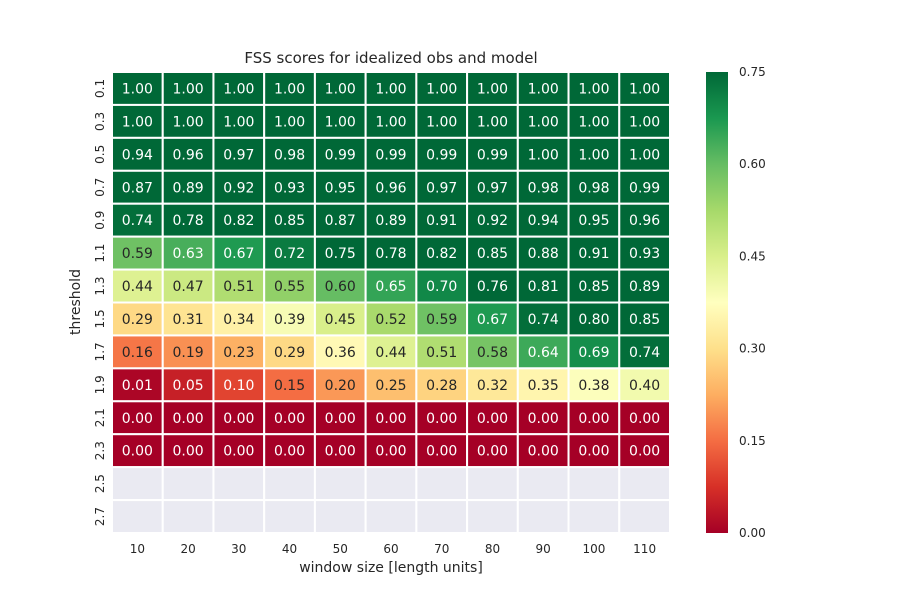 This screenshot has height=600, width=900. What do you see at coordinates (188, 353) in the screenshot?
I see `cell-value-label: 0.19` at bounding box center [188, 353].